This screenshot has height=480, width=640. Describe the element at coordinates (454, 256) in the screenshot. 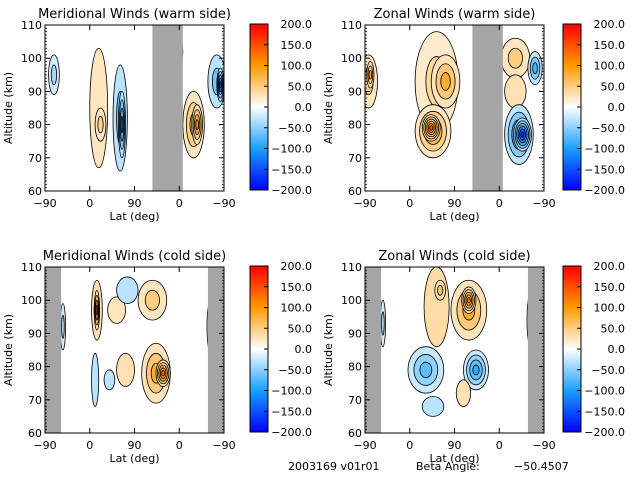

I see `chart-title: Zonal Winds (cold side)` at that location.